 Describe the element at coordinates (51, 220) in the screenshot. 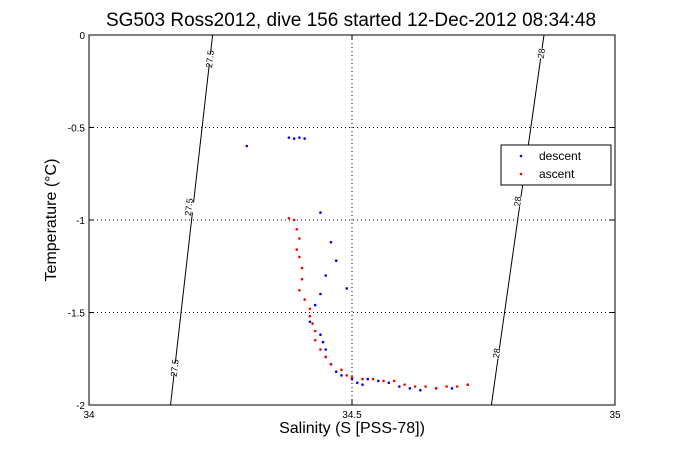

I see `y-axis-label: Temperature (°C)` at that location.